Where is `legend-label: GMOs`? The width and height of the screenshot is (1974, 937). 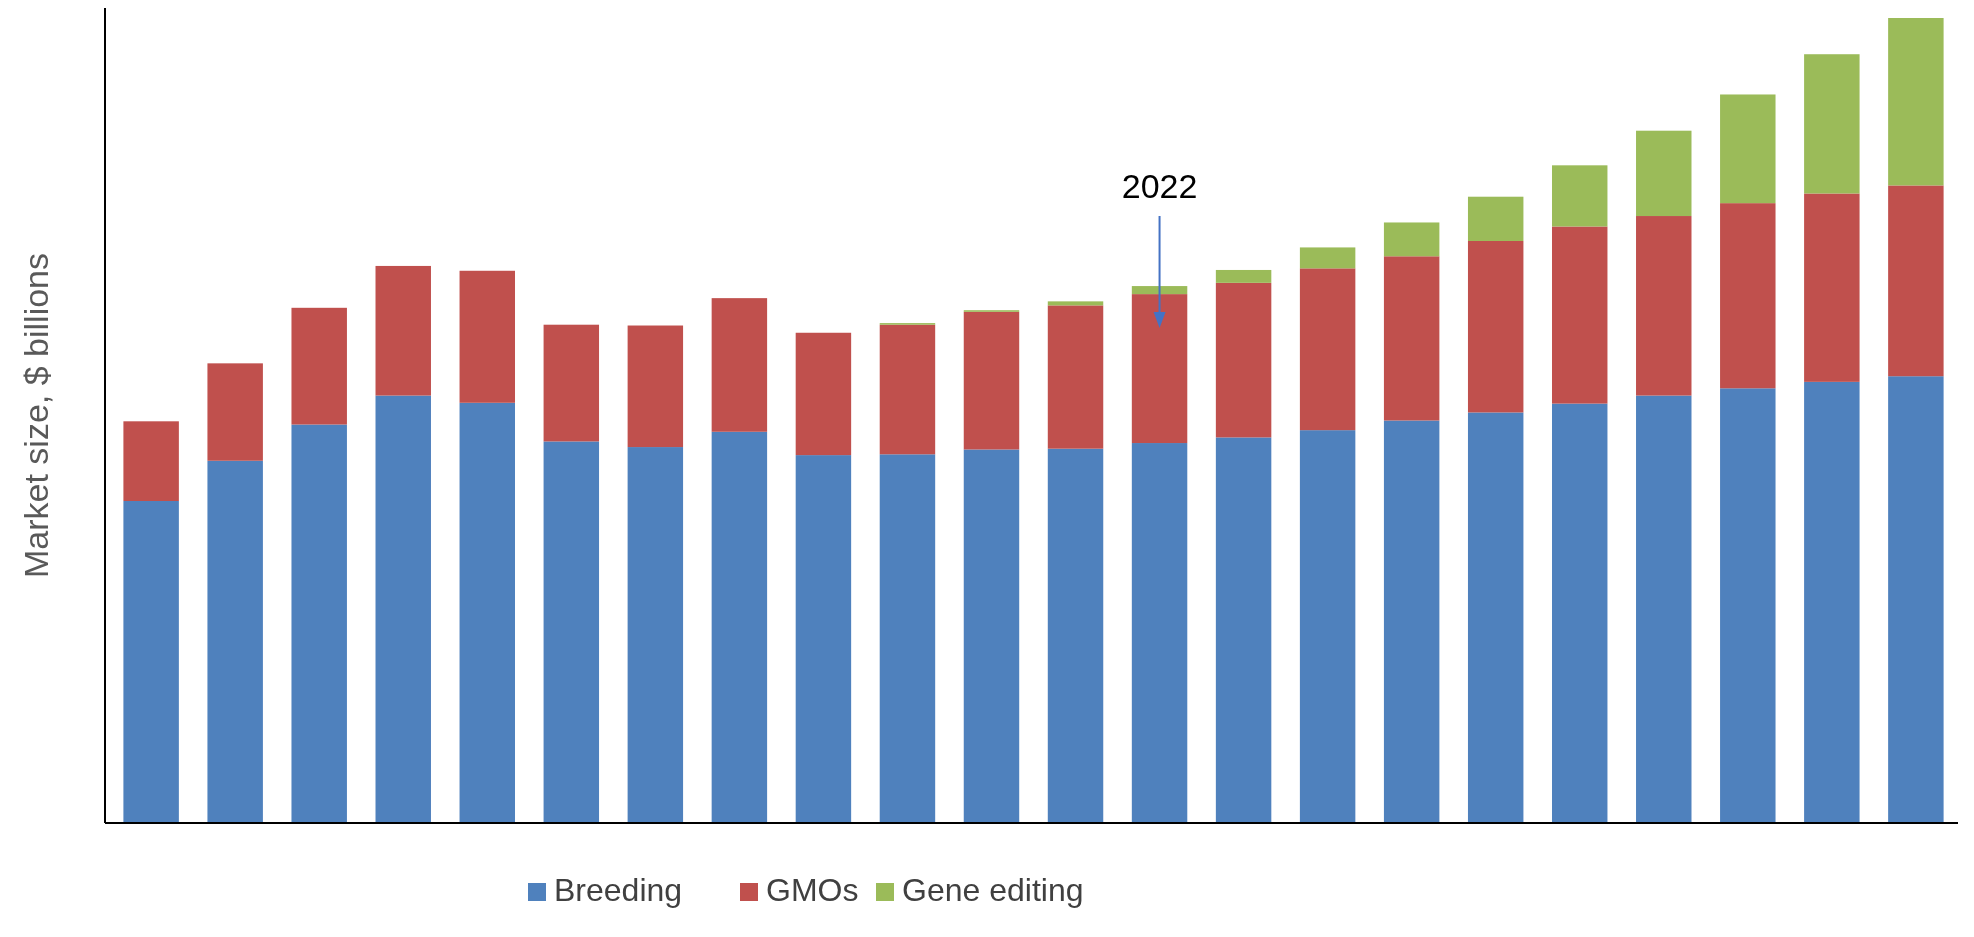
legend-label: GMOs is located at coordinates (812, 890).